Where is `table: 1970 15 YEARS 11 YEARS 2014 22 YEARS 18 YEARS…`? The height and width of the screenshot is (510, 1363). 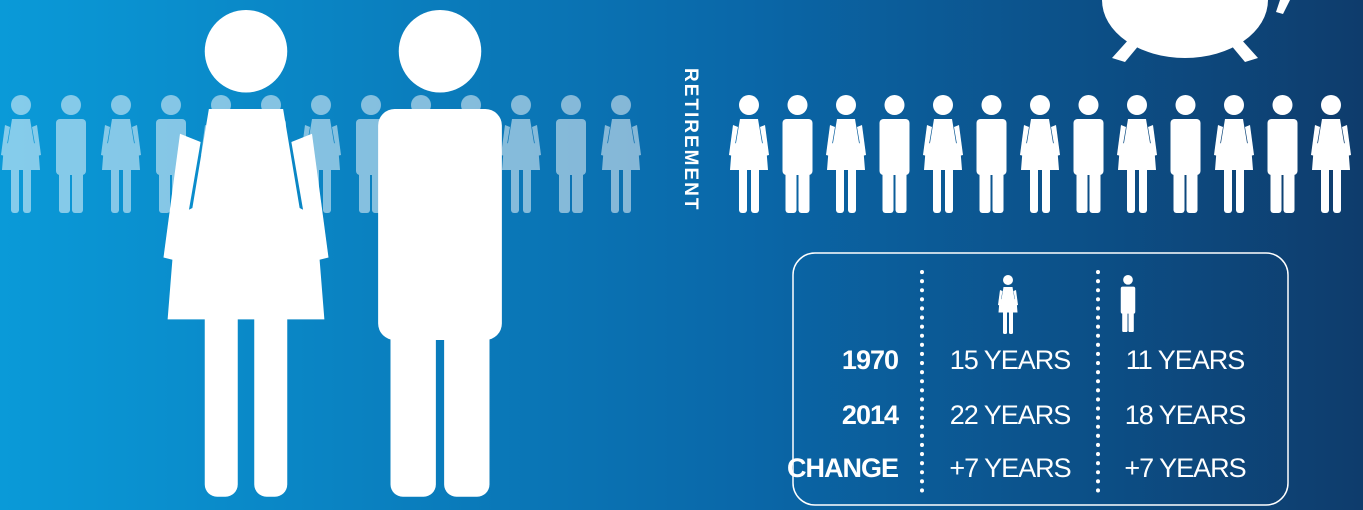 table: 1970 15 YEARS 11 YEARS 2014 22 YEARS 18 YEARS… is located at coordinates (1017, 414).